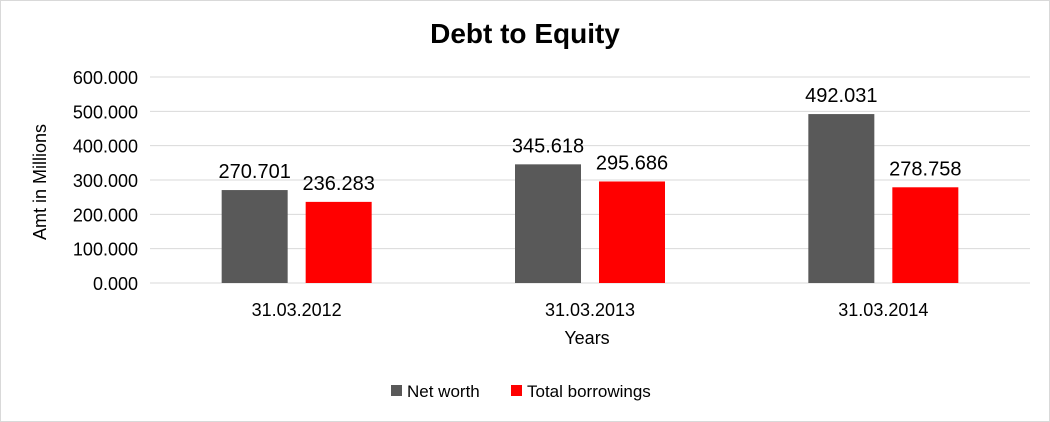 This screenshot has width=1050, height=422. What do you see at coordinates (105, 112) in the screenshot?
I see `y-tick-label: 500.000` at bounding box center [105, 112].